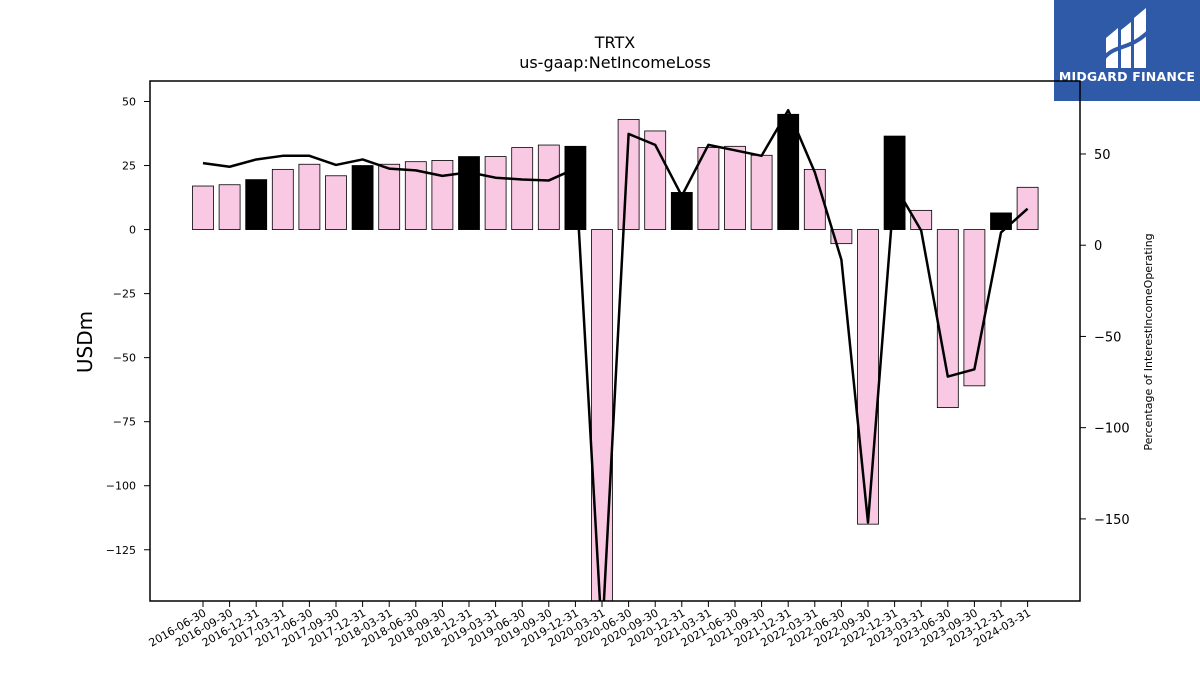  What do you see at coordinates (1127, 76) in the screenshot?
I see `logo-text: MIDGARD FINANCE` at bounding box center [1127, 76].